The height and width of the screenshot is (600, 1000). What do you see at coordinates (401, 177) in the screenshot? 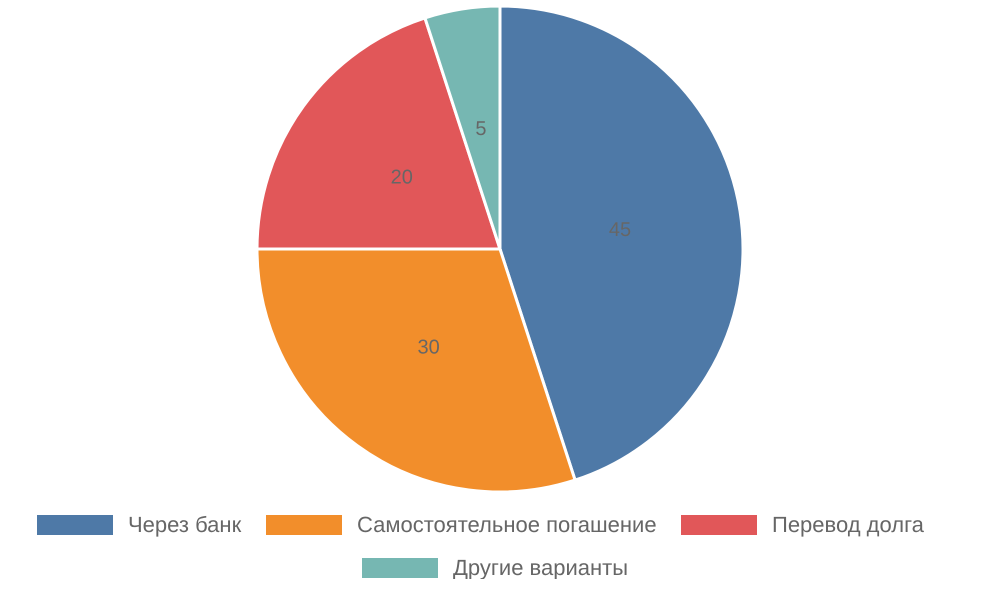
I see `data-label: 20` at bounding box center [401, 177].